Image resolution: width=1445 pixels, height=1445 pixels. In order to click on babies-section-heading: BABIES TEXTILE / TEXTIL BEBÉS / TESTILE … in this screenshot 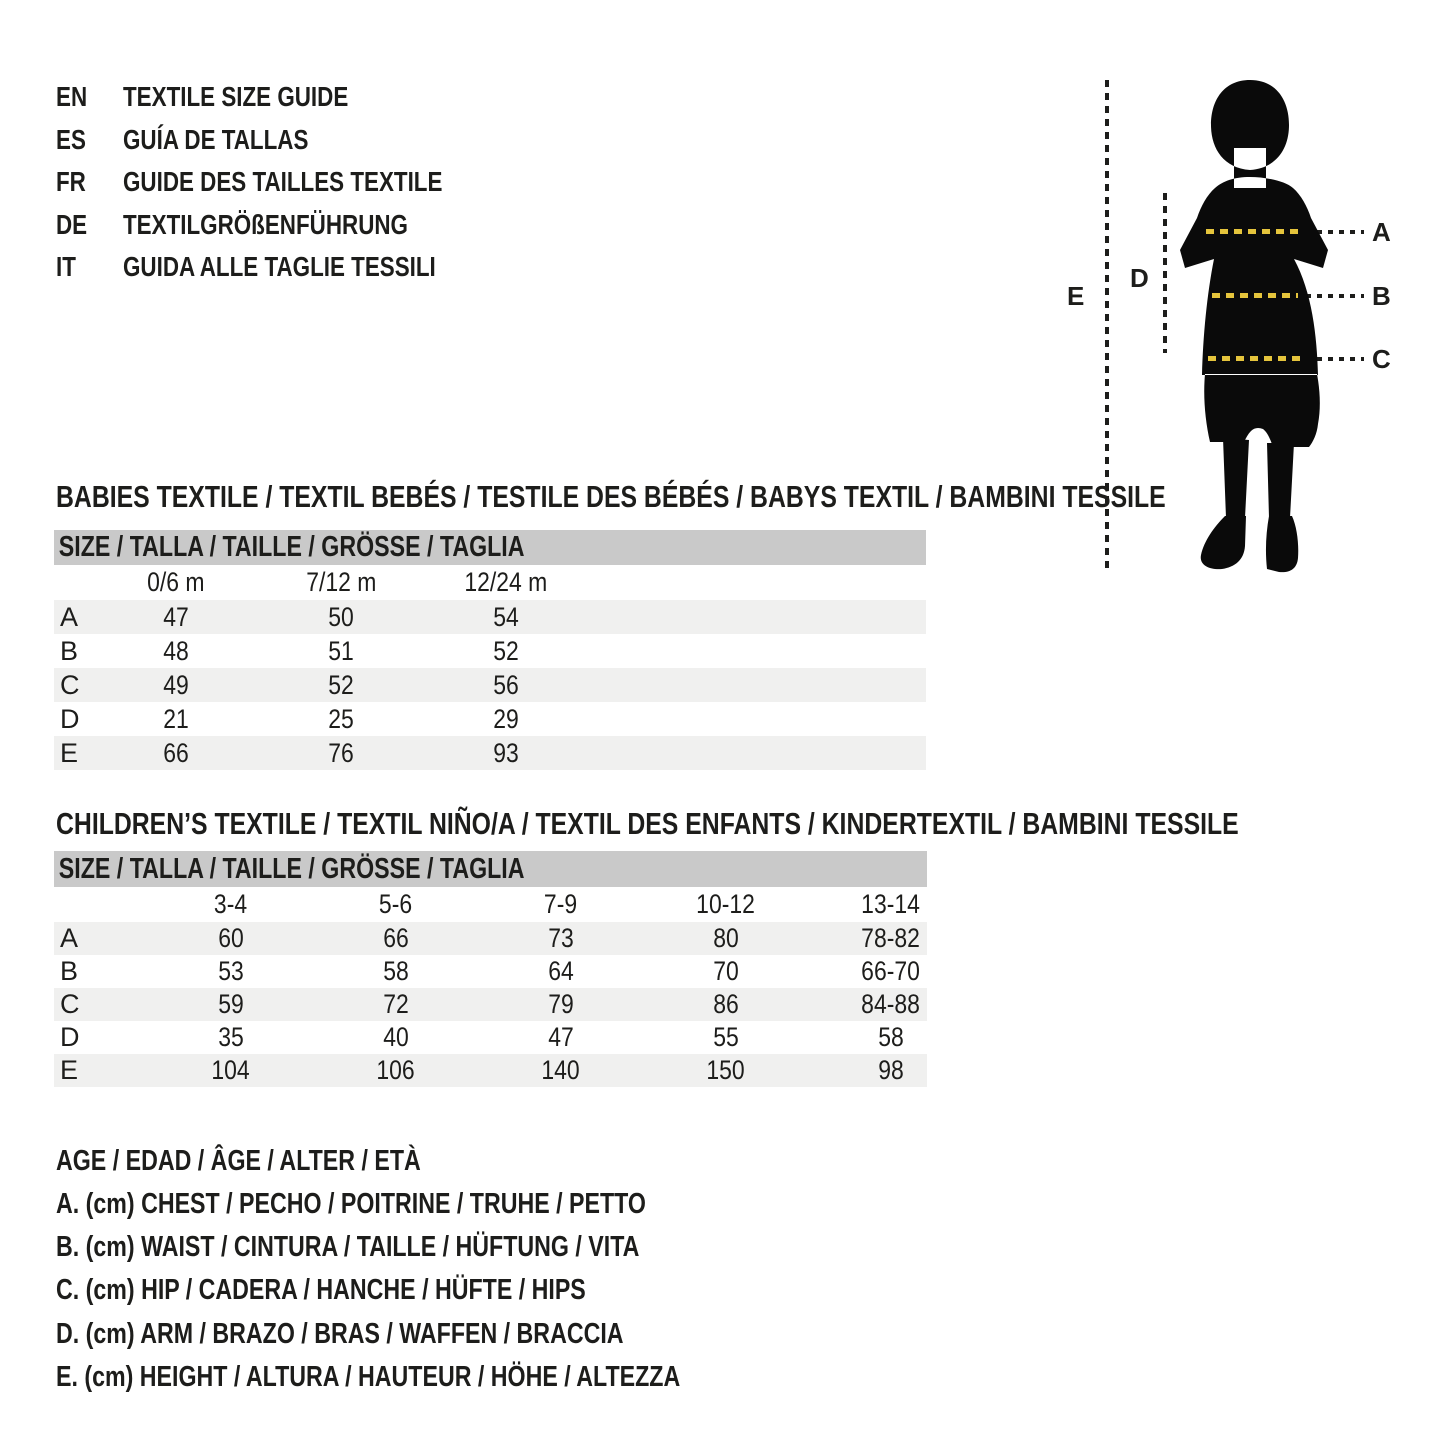, I will do `click(611, 496)`.